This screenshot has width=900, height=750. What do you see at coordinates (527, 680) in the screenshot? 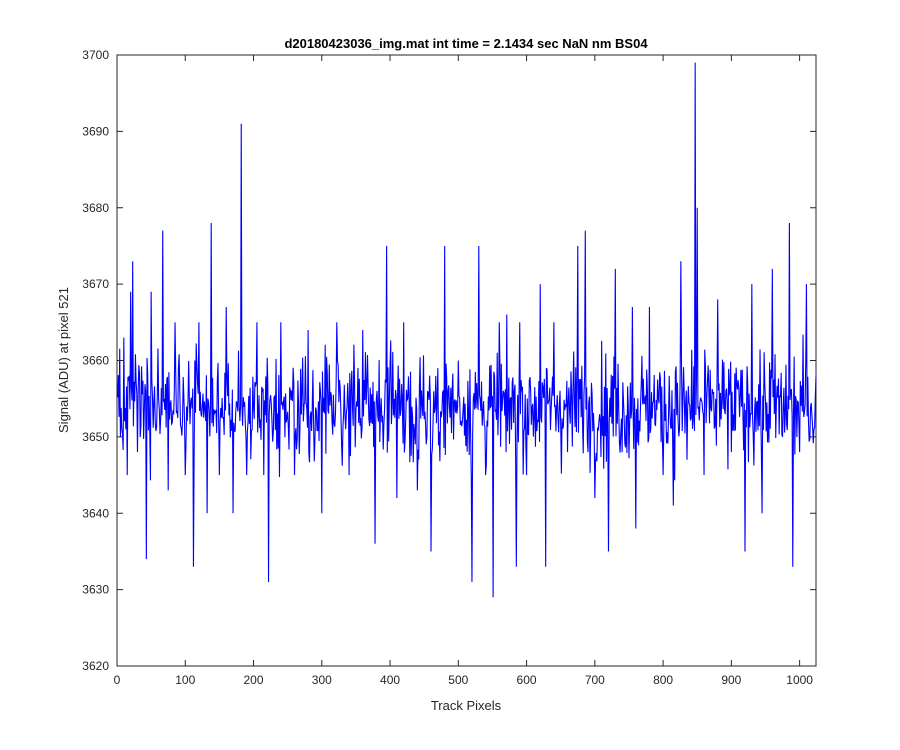
I see `x-tick-label: 600` at bounding box center [527, 680].